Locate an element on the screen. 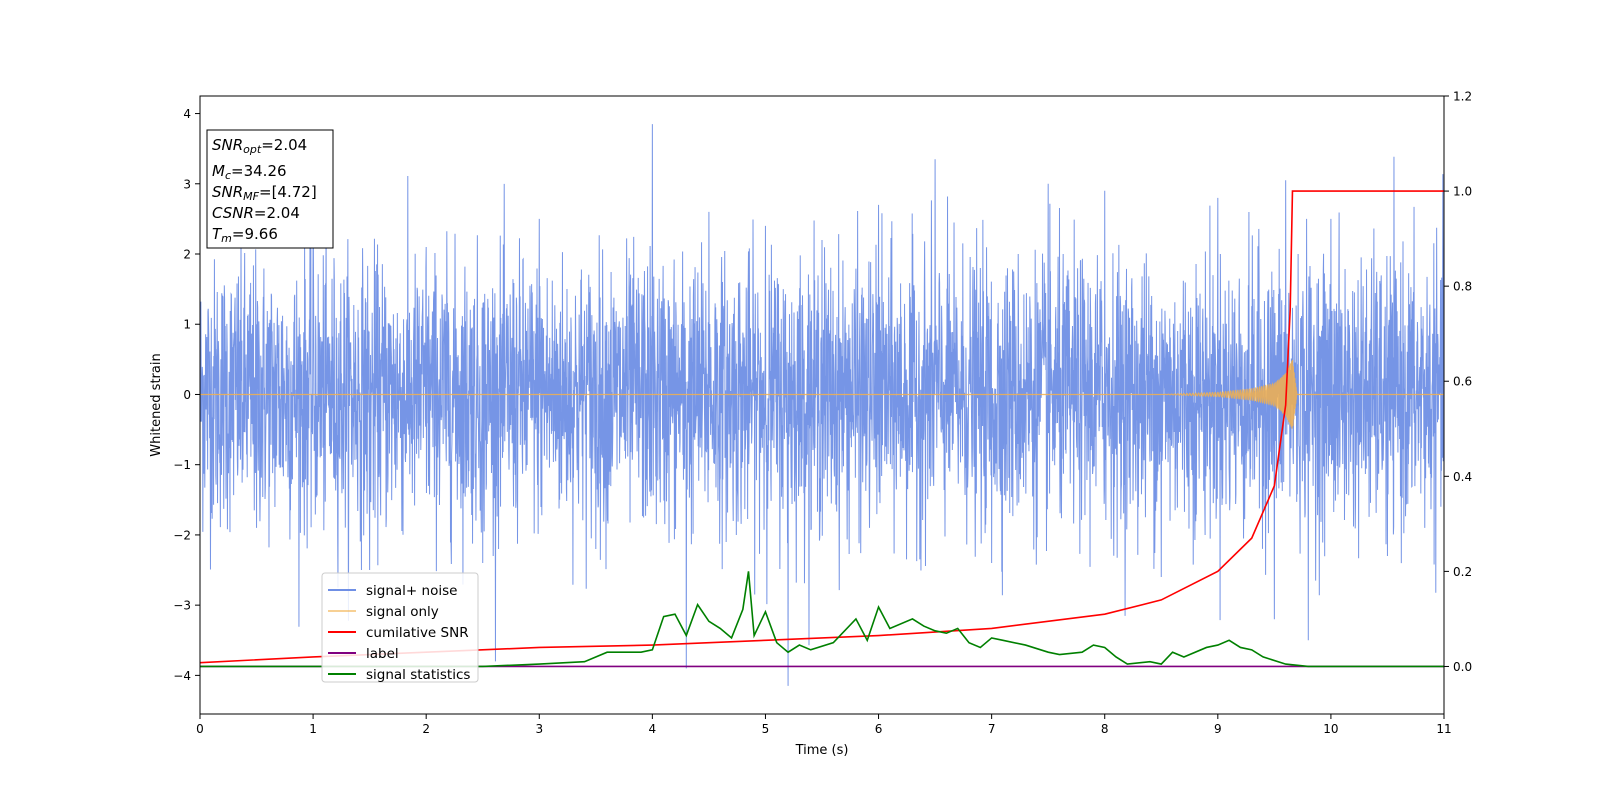  x-tick-label: 0 is located at coordinates (200, 729).